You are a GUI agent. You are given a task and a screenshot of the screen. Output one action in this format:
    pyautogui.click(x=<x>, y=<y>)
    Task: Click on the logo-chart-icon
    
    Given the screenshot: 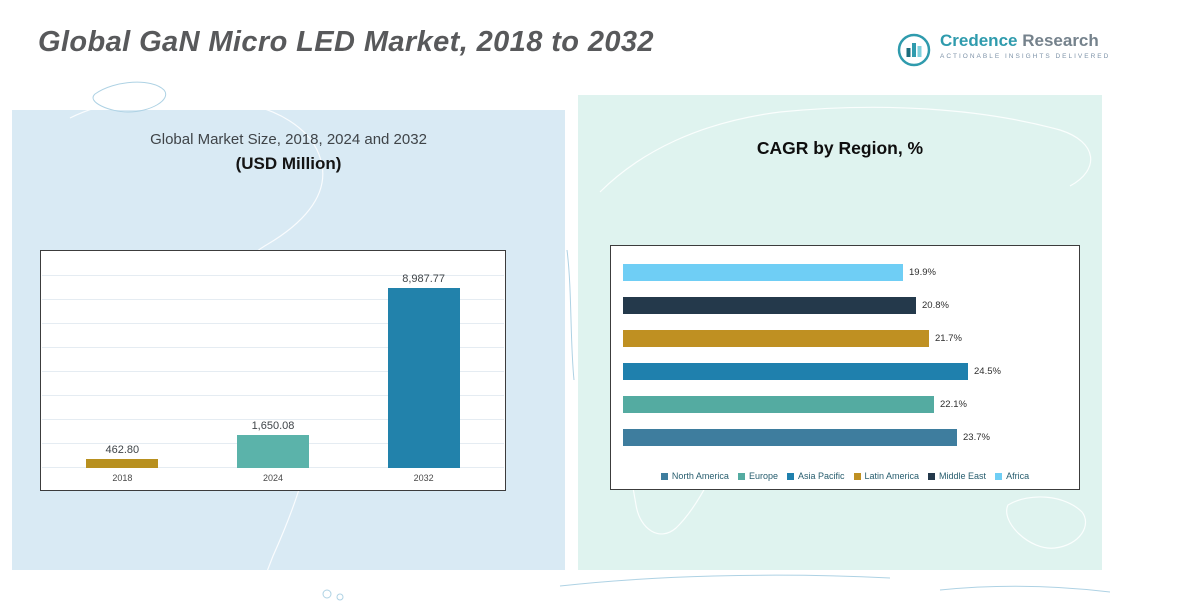 What is the action you would take?
    pyautogui.click(x=914, y=50)
    